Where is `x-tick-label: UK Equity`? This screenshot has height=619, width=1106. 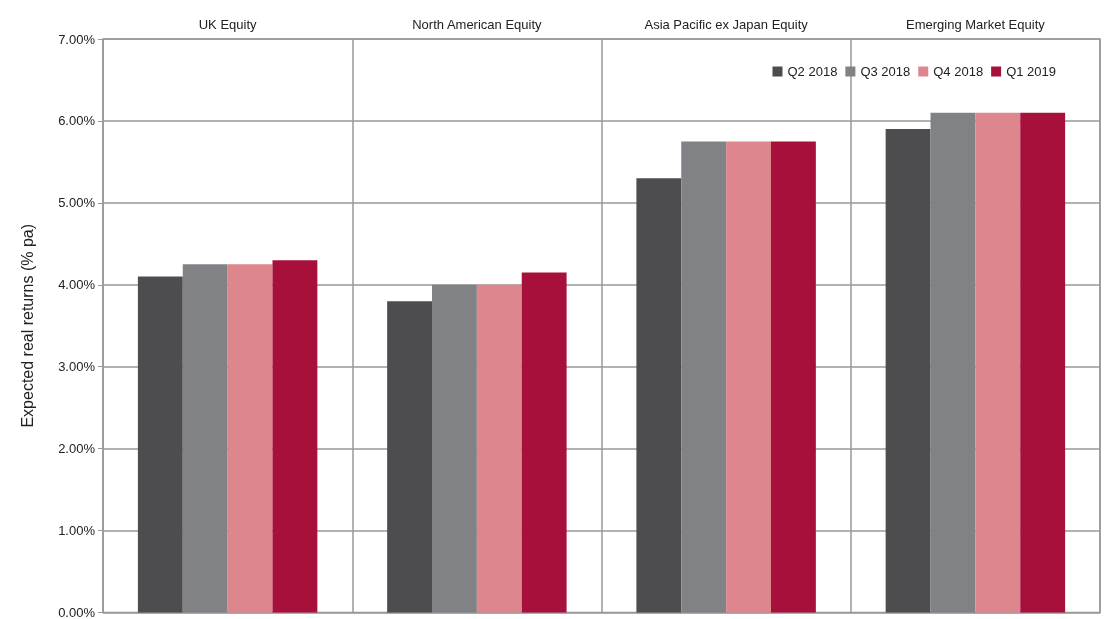
x-tick-label: UK Equity is located at coordinates (228, 24).